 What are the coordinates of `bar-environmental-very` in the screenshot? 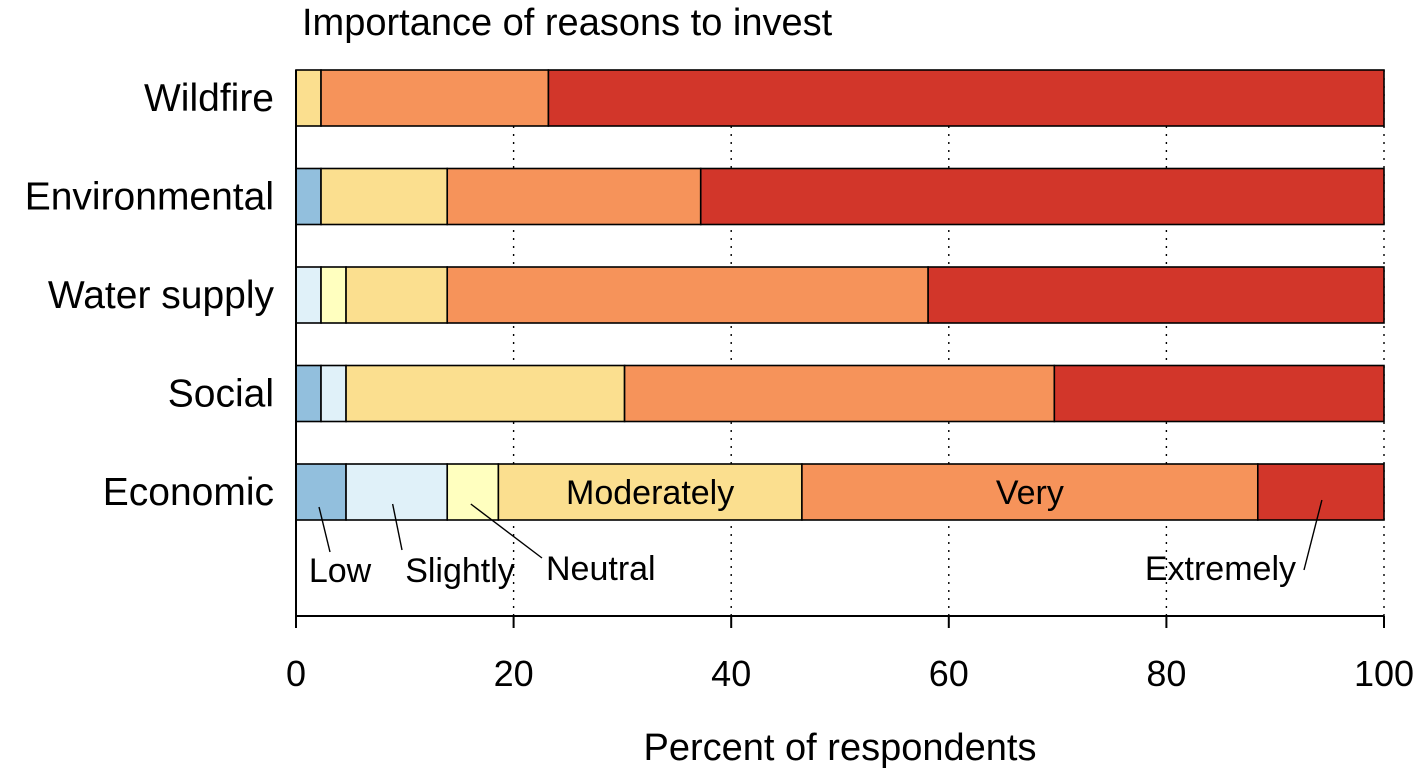 It's located at (574, 196).